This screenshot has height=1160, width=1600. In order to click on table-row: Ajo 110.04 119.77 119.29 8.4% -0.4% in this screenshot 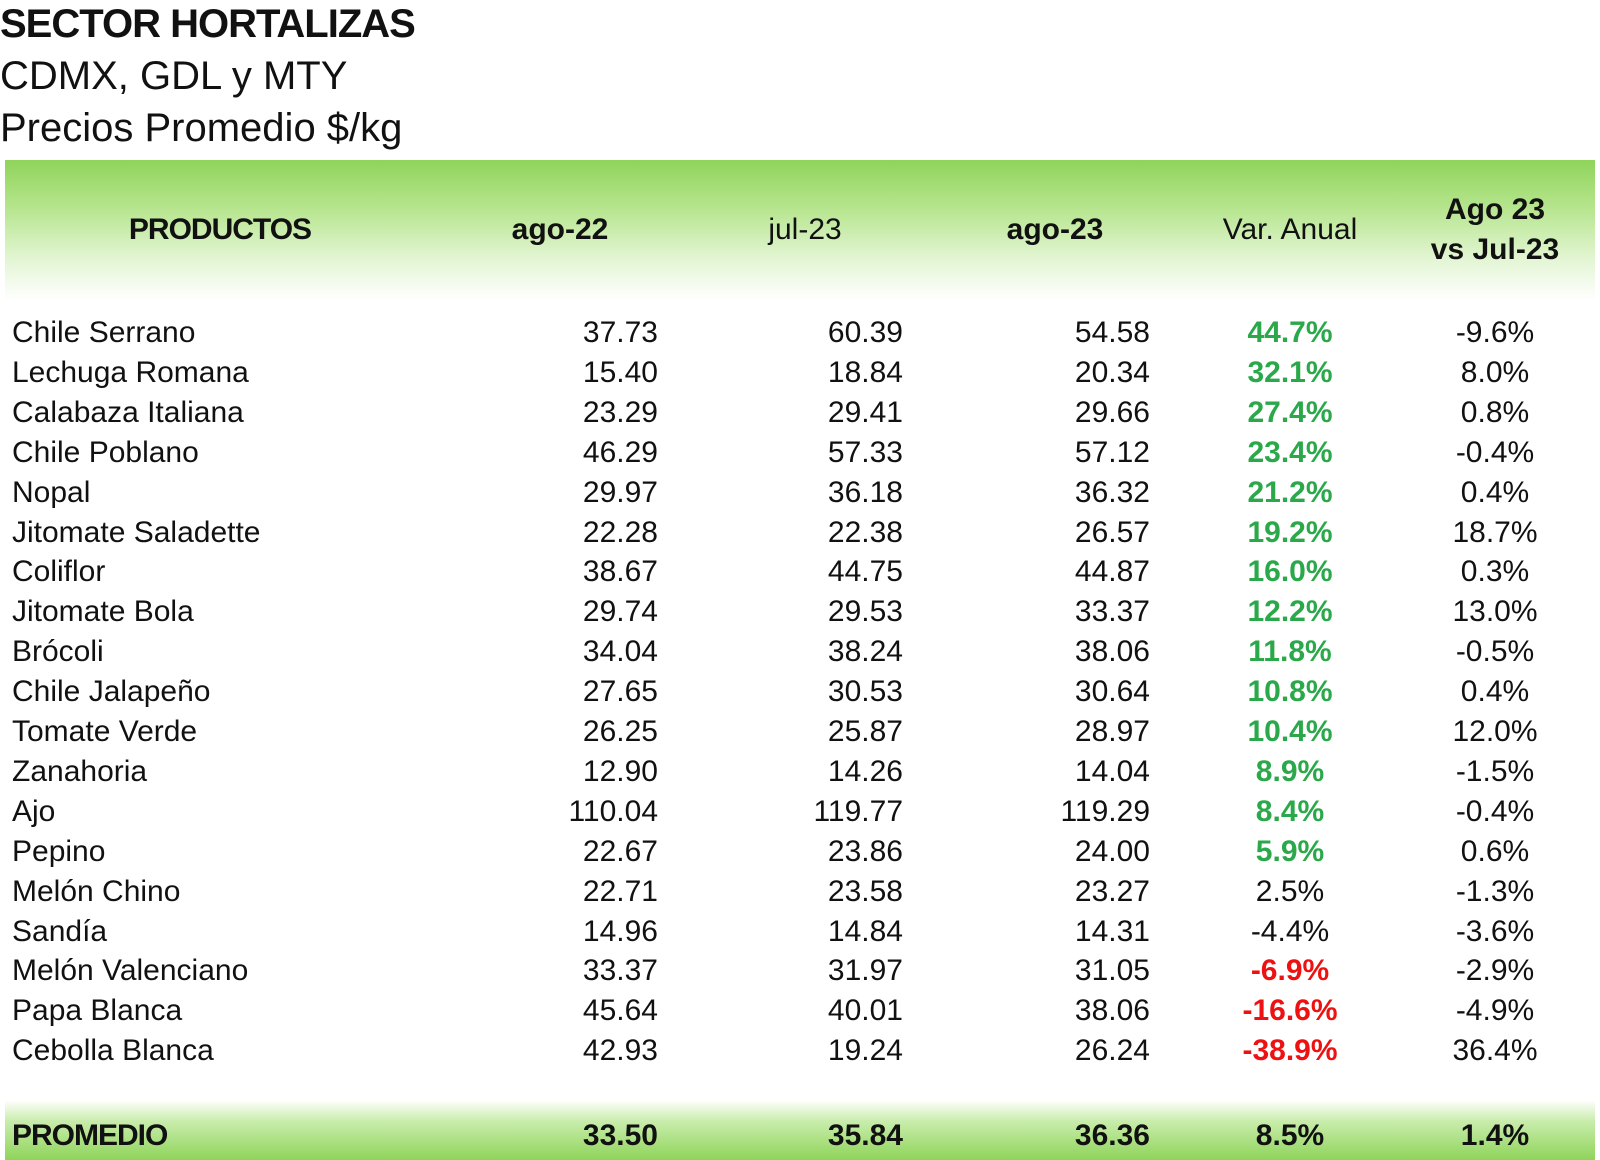, I will do `click(800, 812)`.